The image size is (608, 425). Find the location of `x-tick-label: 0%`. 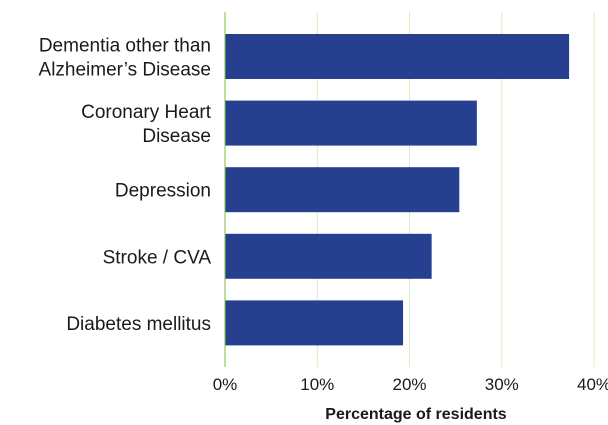

x-tick-label: 0% is located at coordinates (225, 384).